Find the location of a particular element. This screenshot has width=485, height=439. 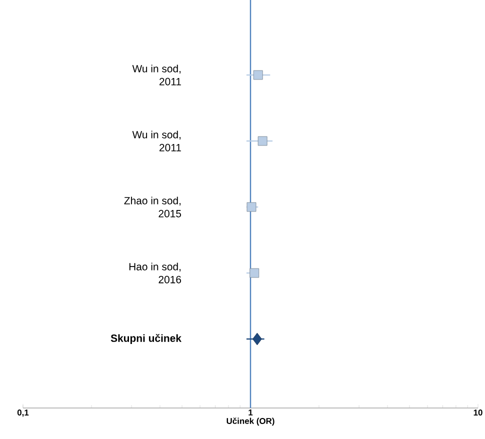

y-tick-label: Hao in sod, 2016 is located at coordinates (155, 273).